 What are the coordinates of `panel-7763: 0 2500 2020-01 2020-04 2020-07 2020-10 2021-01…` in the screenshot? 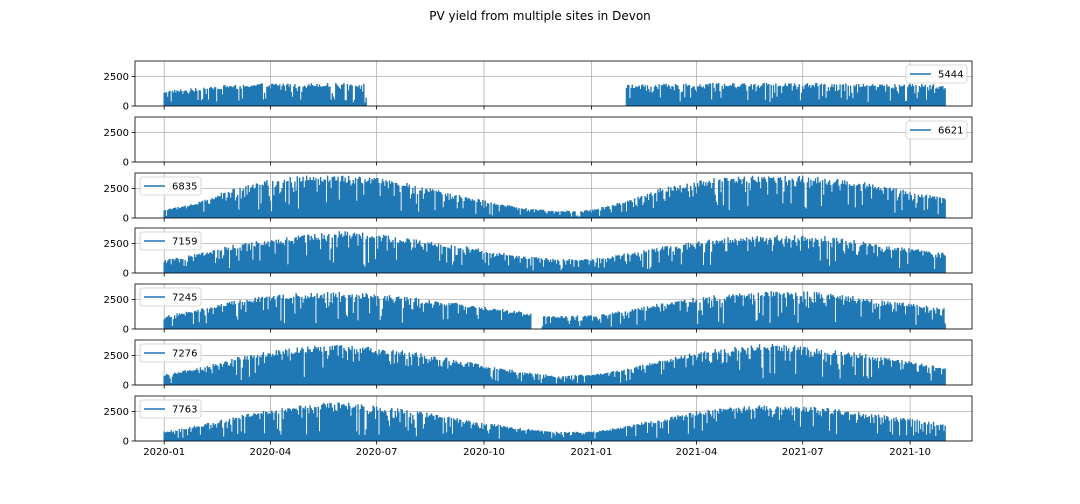 It's located at (538, 426).